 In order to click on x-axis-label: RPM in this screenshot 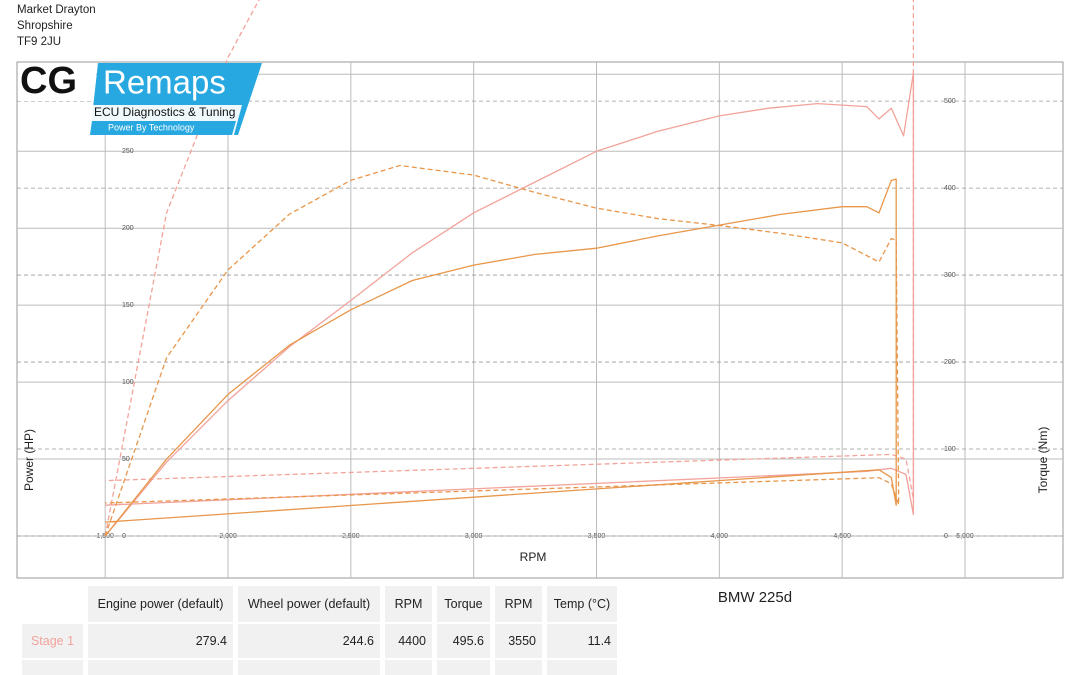, I will do `click(533, 557)`.